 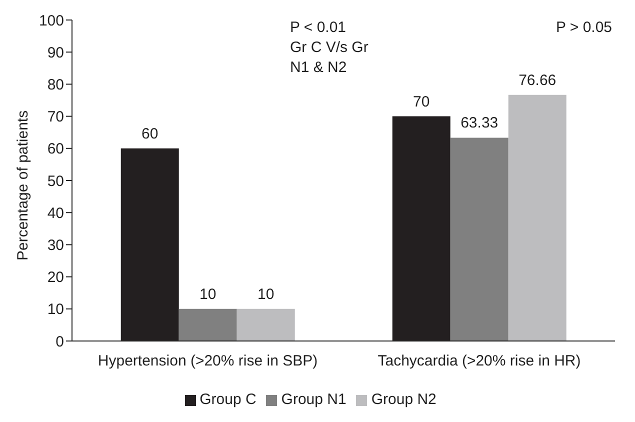 What do you see at coordinates (55, 85) in the screenshot?
I see `y-tick-label: 80` at bounding box center [55, 85].